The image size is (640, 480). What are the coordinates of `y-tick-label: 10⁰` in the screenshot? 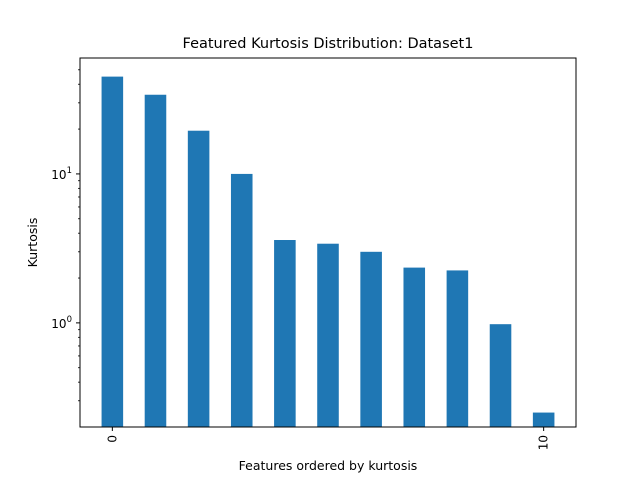 It's located at (61, 323).